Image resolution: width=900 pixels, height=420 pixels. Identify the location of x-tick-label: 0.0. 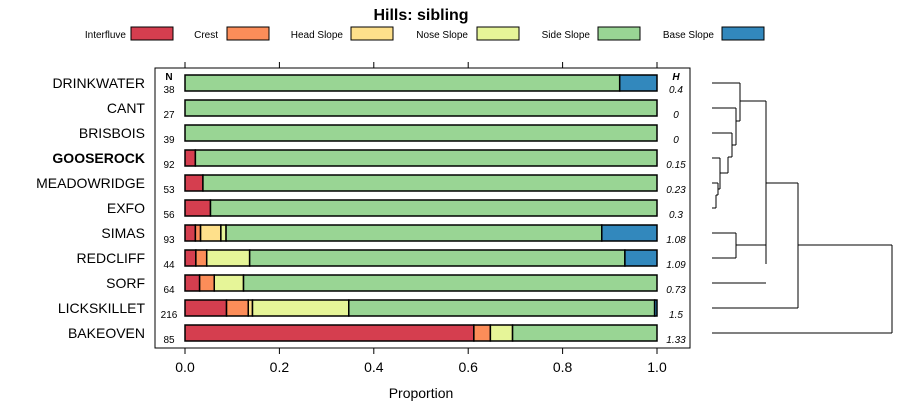
(185, 367).